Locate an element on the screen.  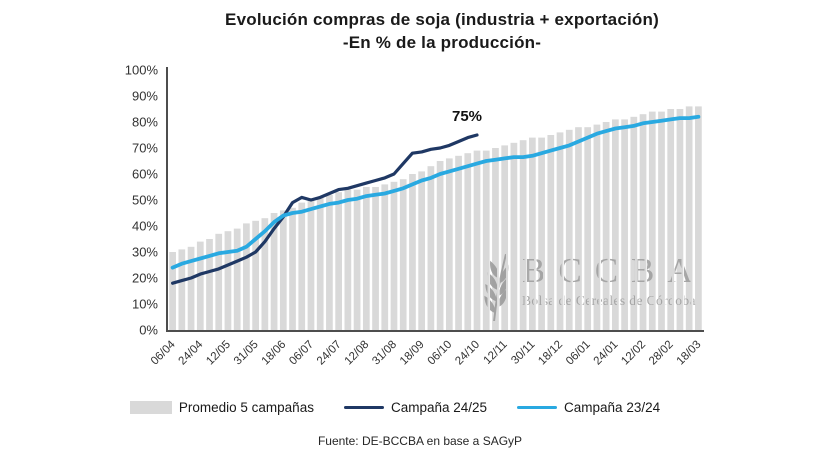
svg-text: 50% is located at coordinates (145, 200).